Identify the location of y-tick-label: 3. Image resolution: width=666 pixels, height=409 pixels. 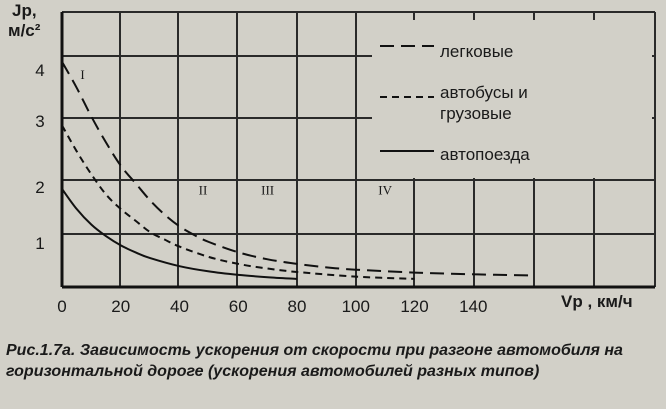
(39, 121).